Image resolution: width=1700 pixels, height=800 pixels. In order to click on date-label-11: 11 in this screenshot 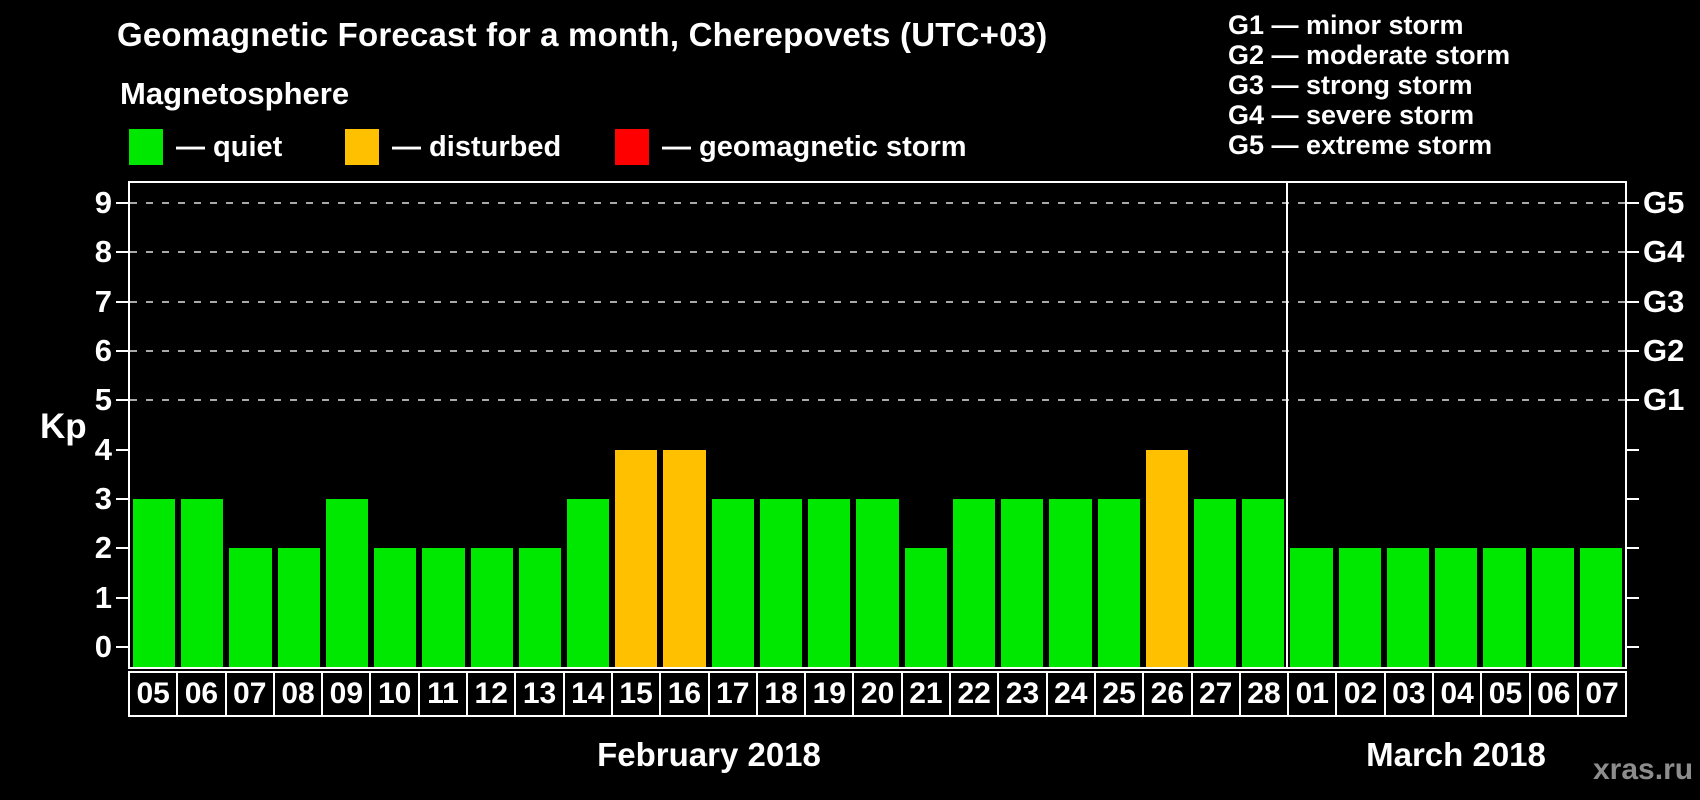, I will do `click(441, 694)`.